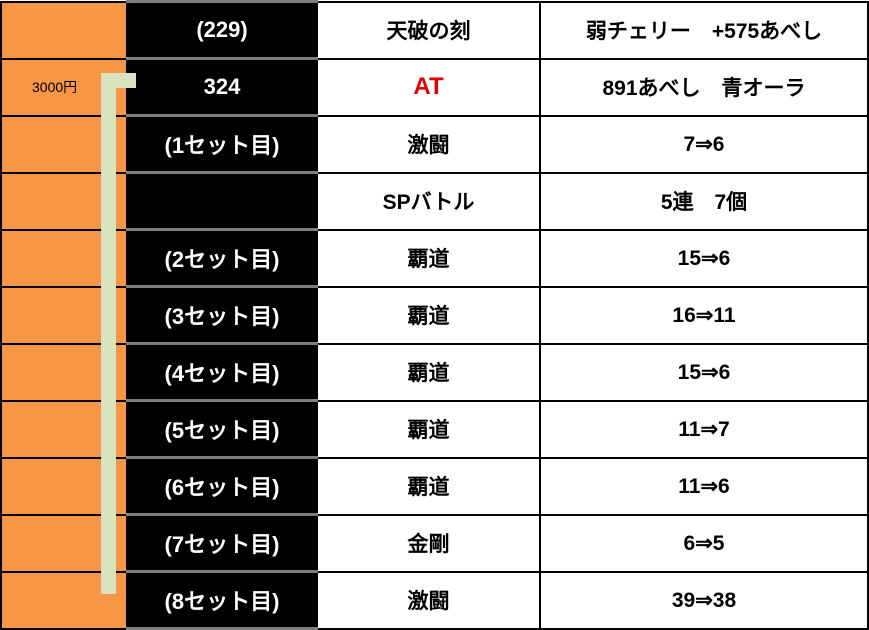 Image resolution: width=869 pixels, height=630 pixels. I want to click on table-row: (1セット目) 激闘 7⇒6, so click(434, 144).